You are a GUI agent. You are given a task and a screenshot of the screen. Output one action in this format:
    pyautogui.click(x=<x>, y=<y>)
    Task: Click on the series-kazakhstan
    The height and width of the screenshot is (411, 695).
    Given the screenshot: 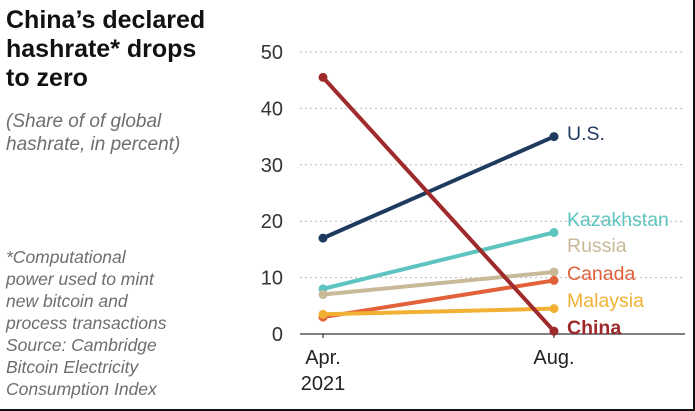 What is the action you would take?
    pyautogui.click(x=438, y=260)
    